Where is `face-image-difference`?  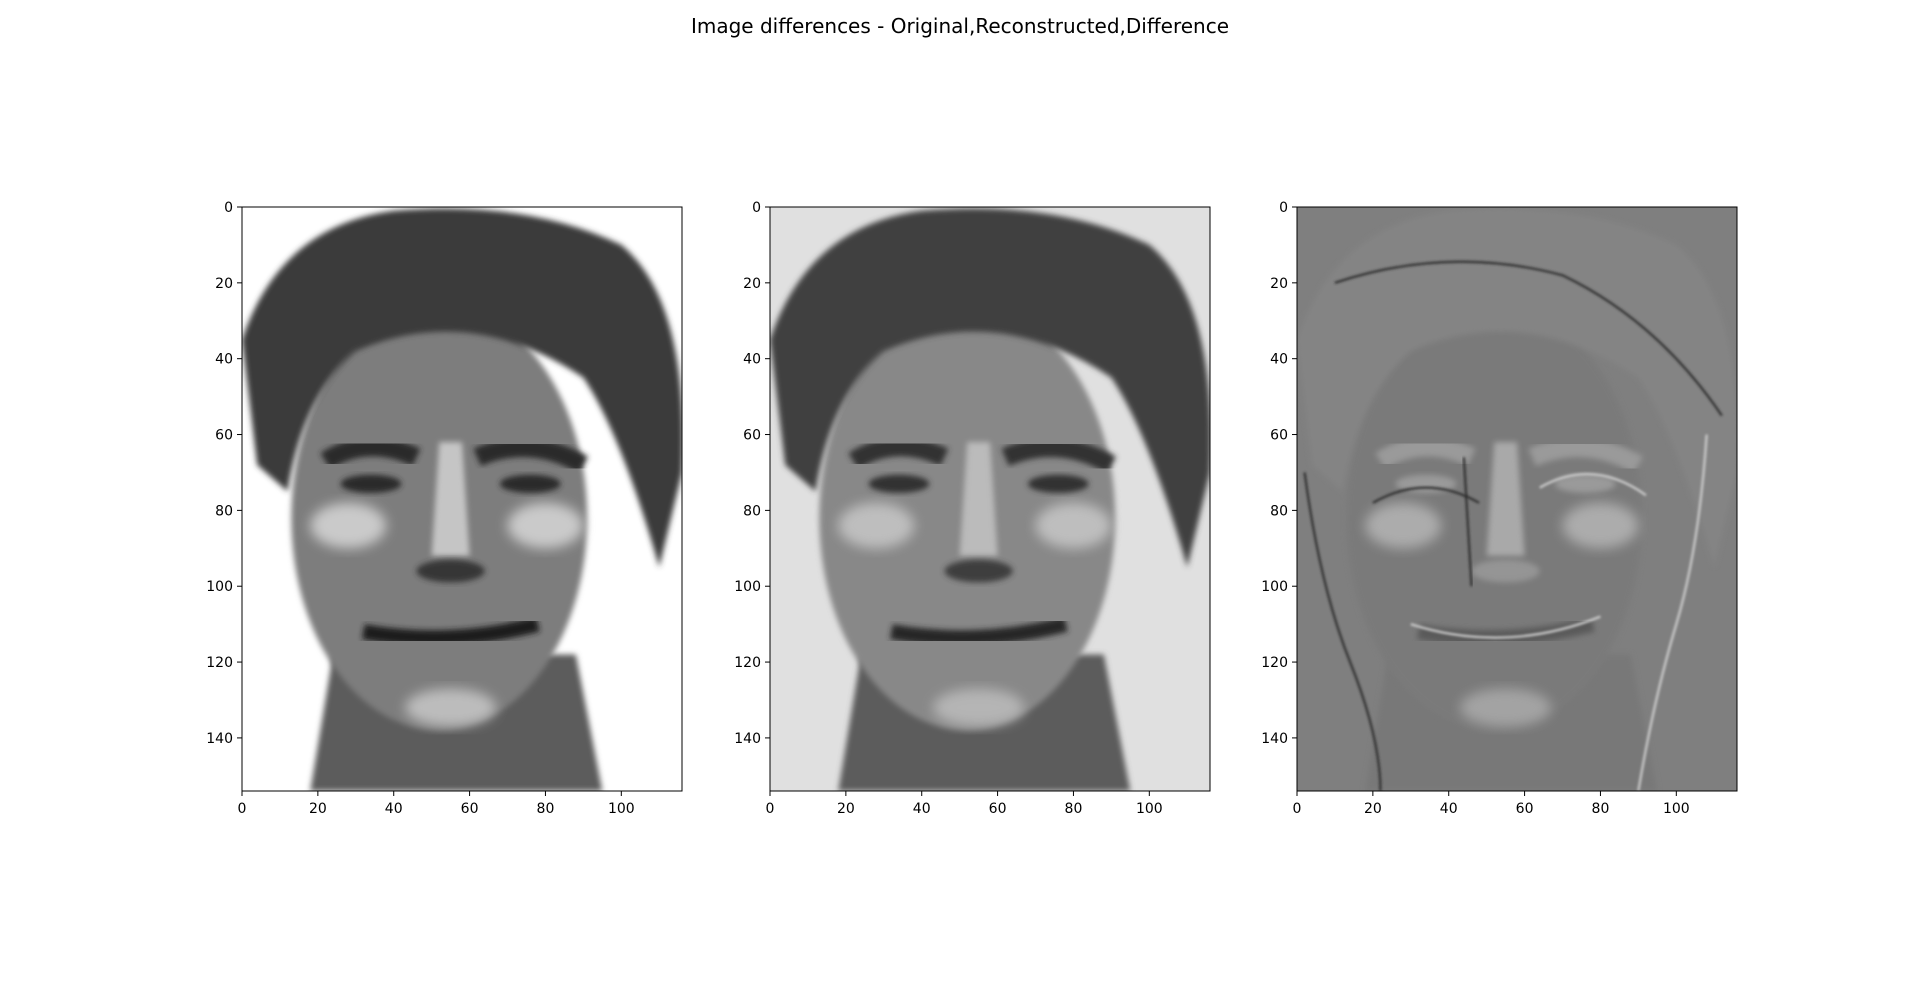
face-image-difference is located at coordinates (1517, 499).